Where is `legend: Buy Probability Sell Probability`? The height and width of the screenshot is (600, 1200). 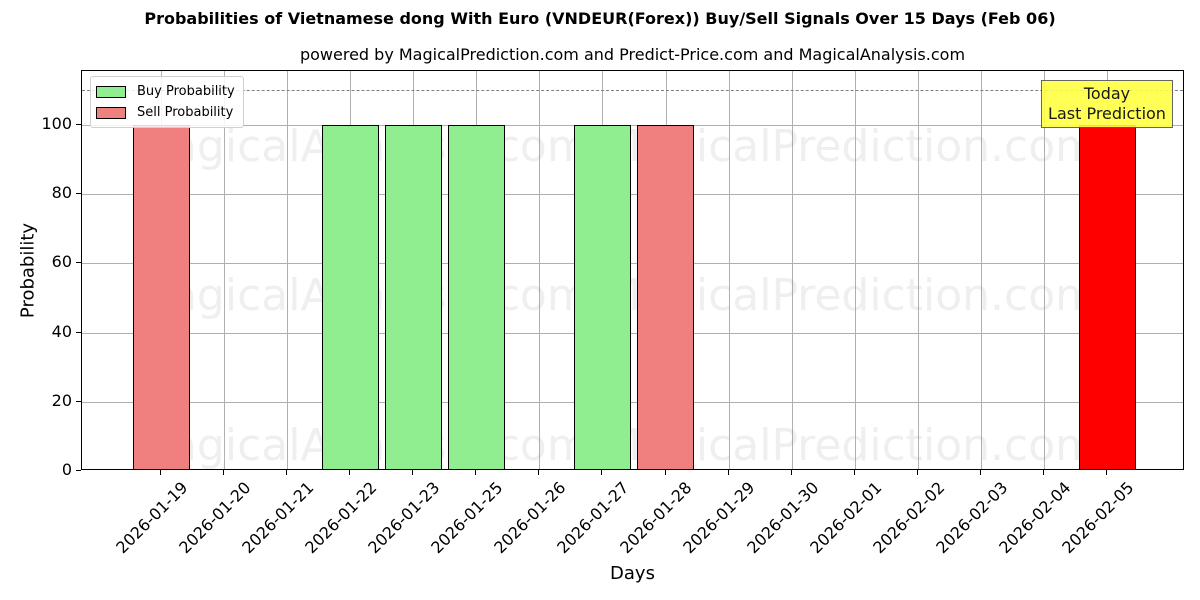
legend: Buy Probability Sell Probability is located at coordinates (167, 102).